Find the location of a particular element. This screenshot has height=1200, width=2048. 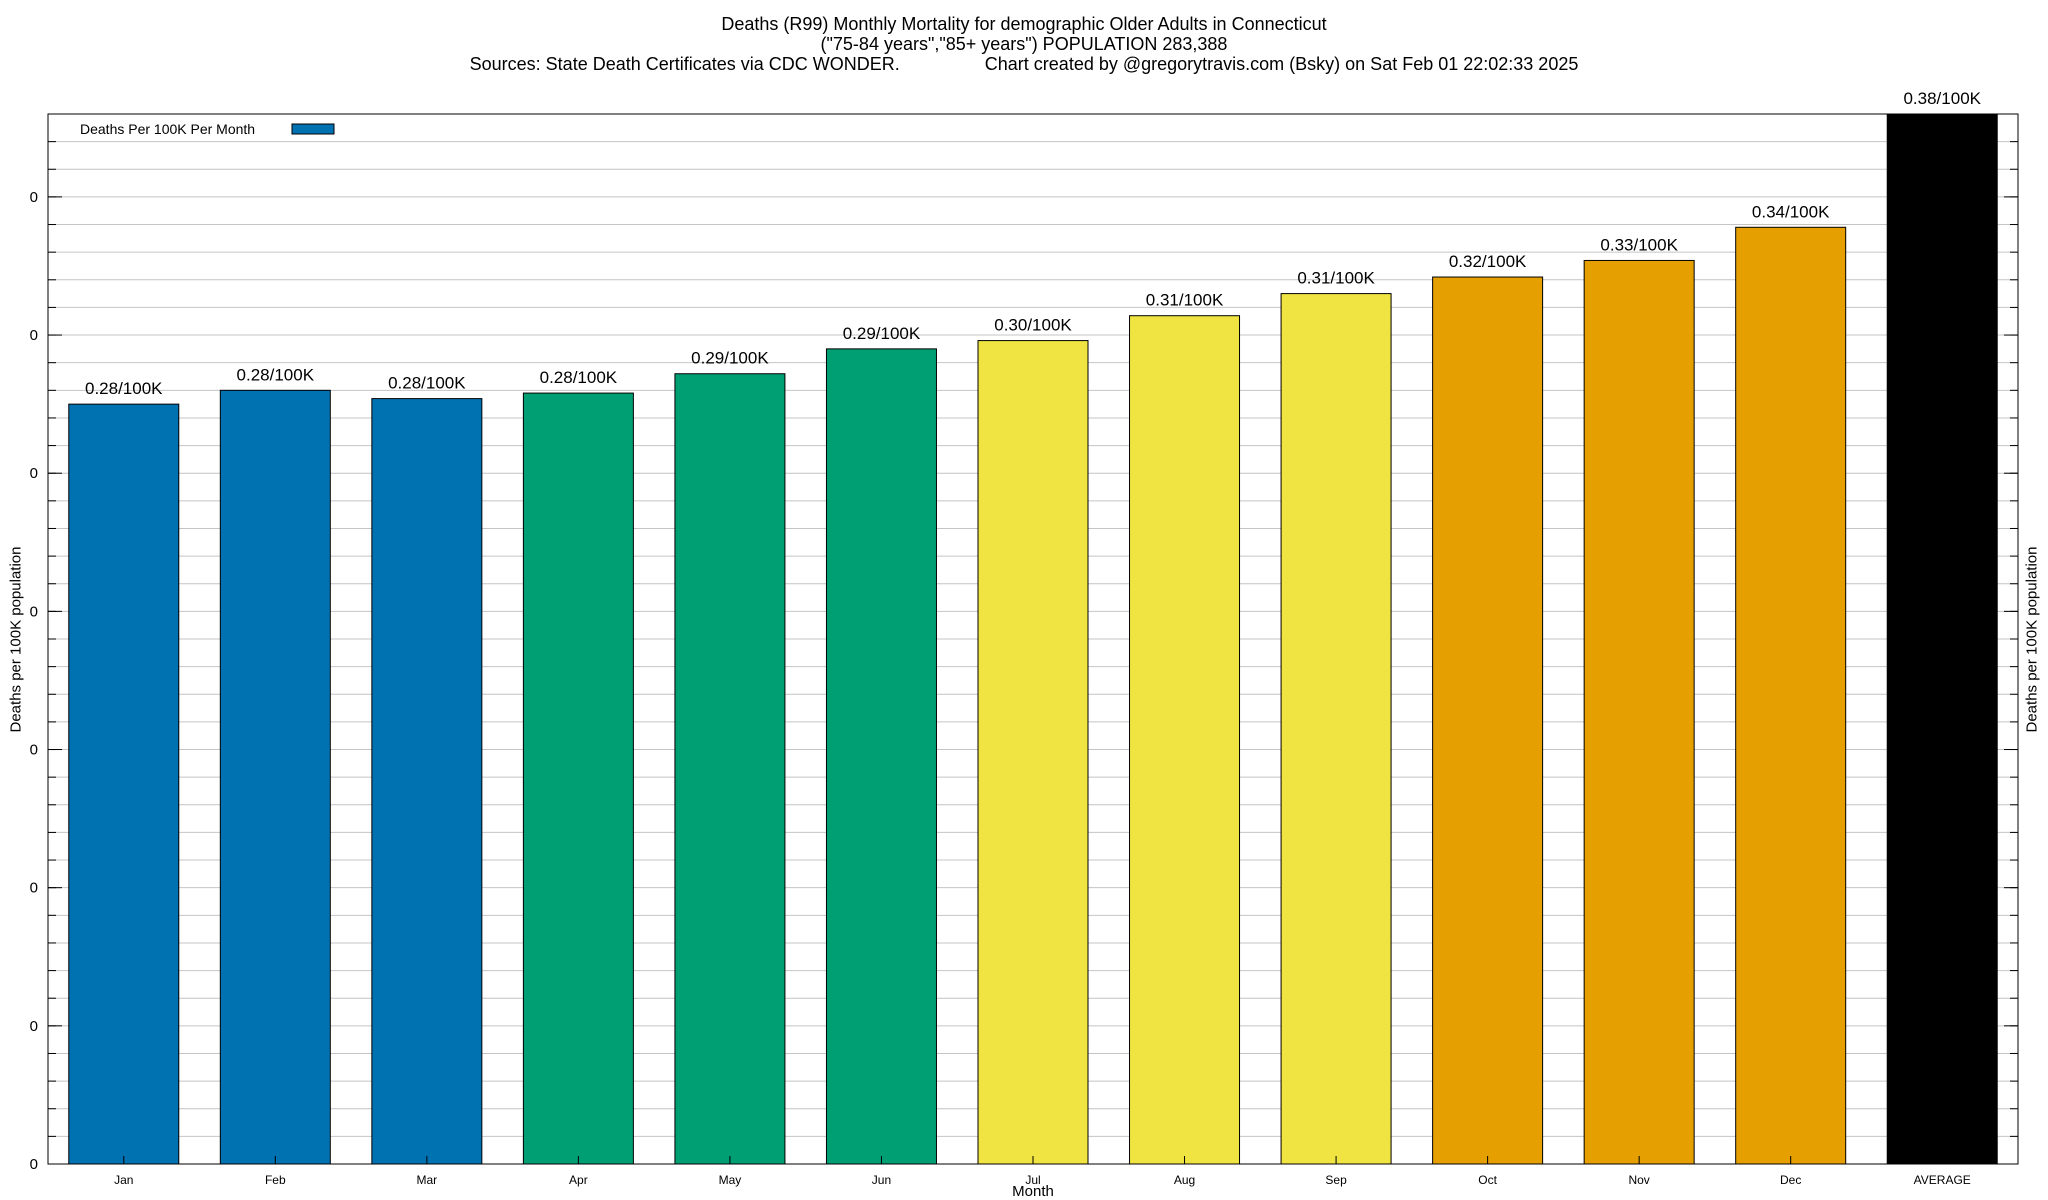

legend-label: Deaths Per 100K Per Month is located at coordinates (167, 129).